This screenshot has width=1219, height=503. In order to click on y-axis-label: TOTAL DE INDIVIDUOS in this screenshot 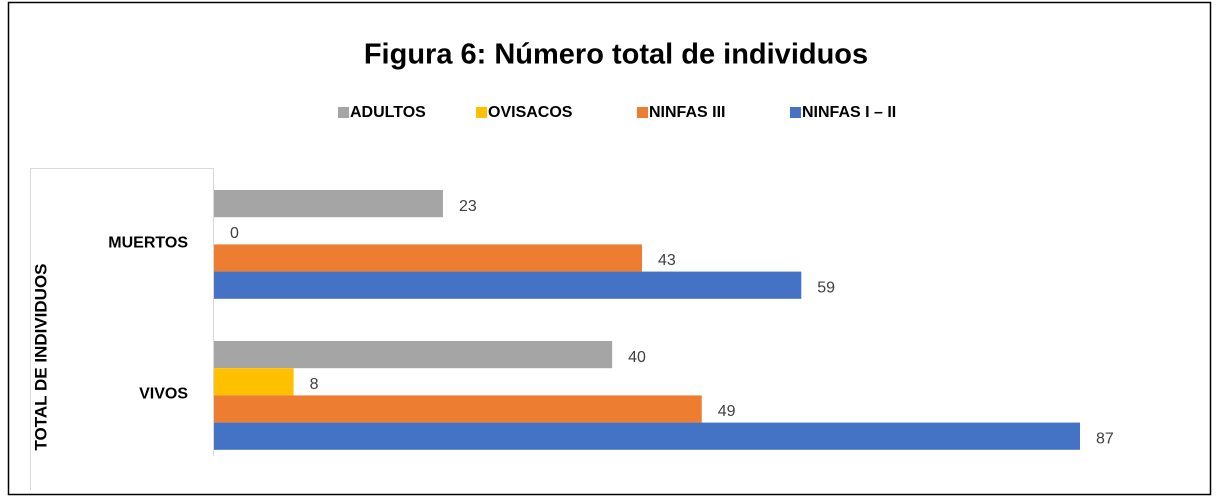, I will do `click(40, 356)`.